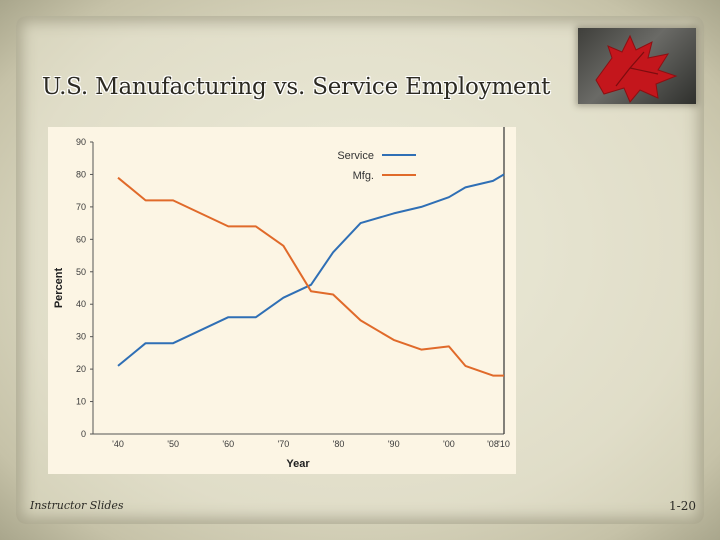 Image resolution: width=720 pixels, height=540 pixels. I want to click on y-tick-label: 60, so click(81, 239).